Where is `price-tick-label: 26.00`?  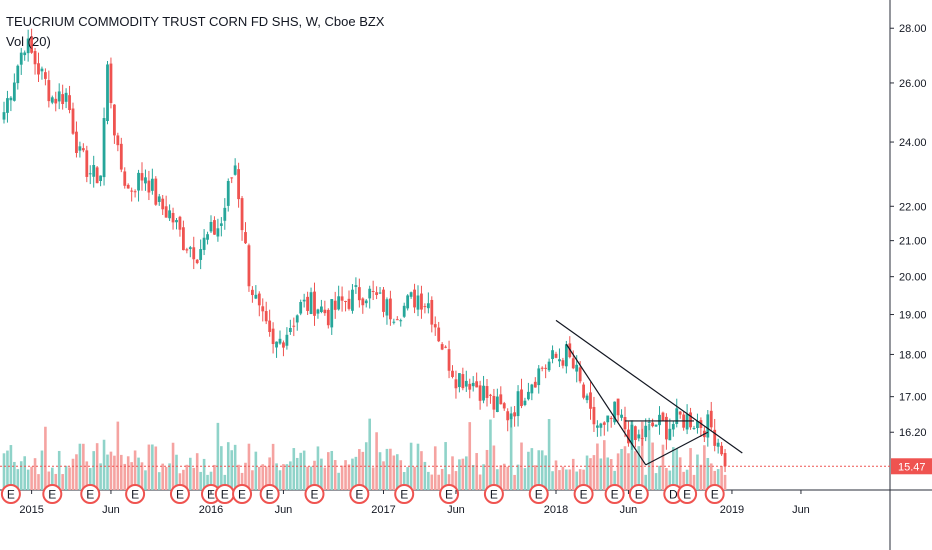 price-tick-label: 26.00 is located at coordinates (913, 84).